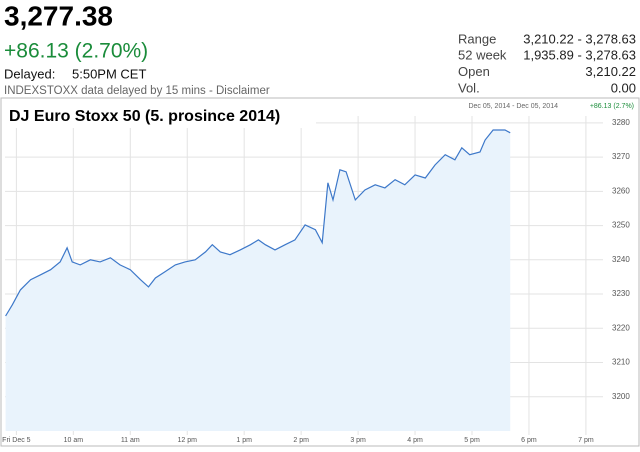 The height and width of the screenshot is (452, 640). I want to click on y-tick-label: 3260, so click(621, 190).